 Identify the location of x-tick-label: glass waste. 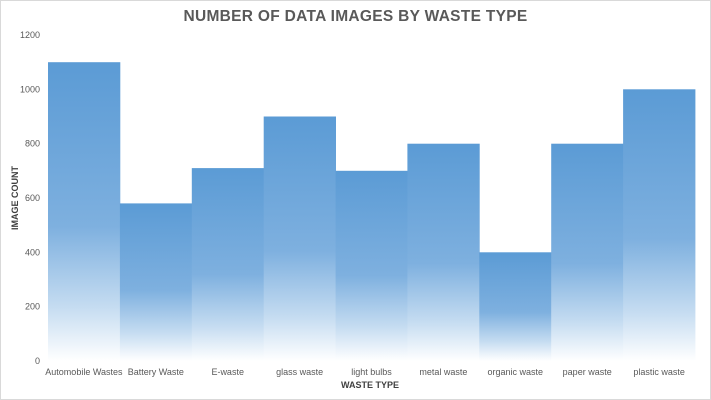
(299, 372).